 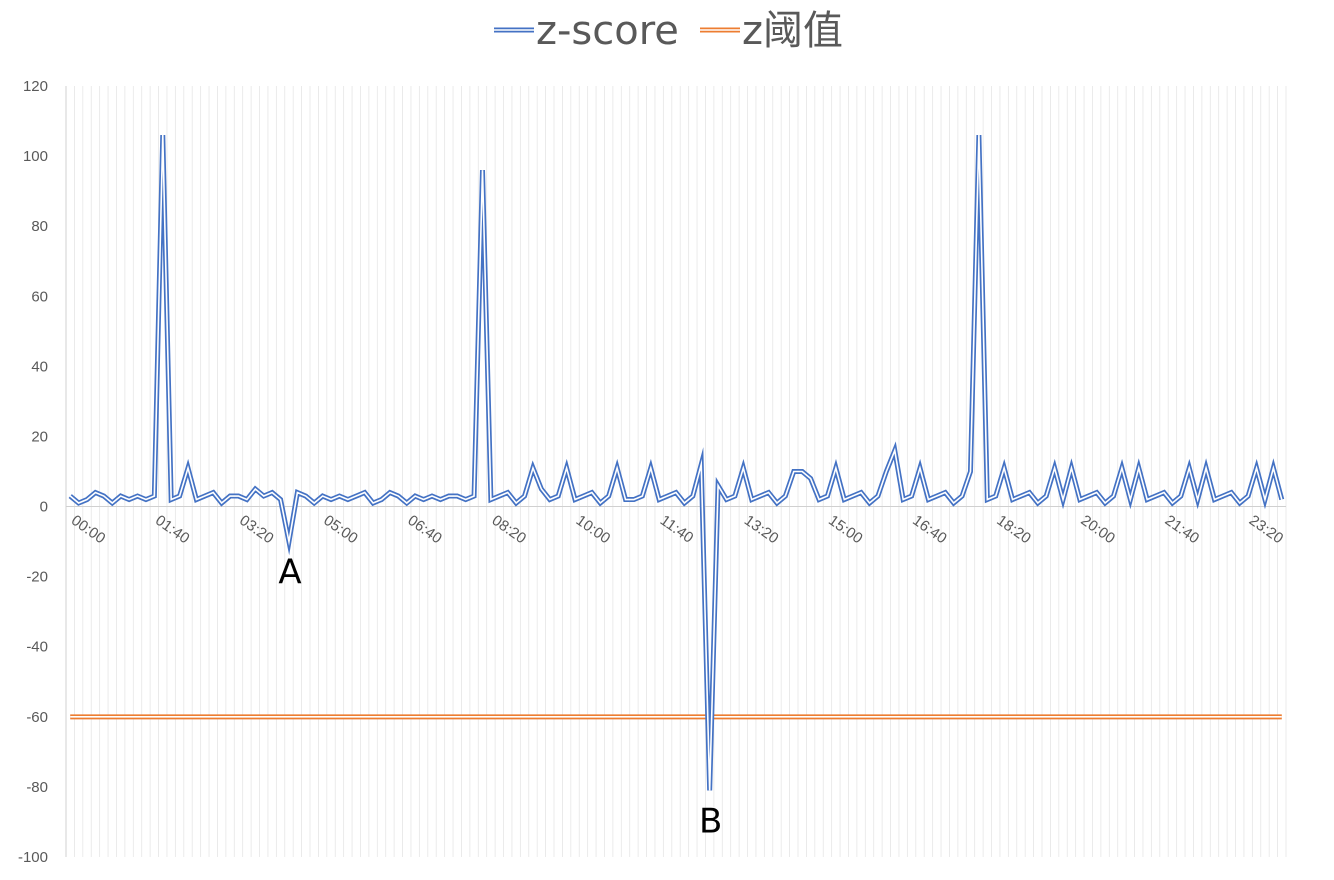 I want to click on annotations: AB, so click(x=500, y=697).